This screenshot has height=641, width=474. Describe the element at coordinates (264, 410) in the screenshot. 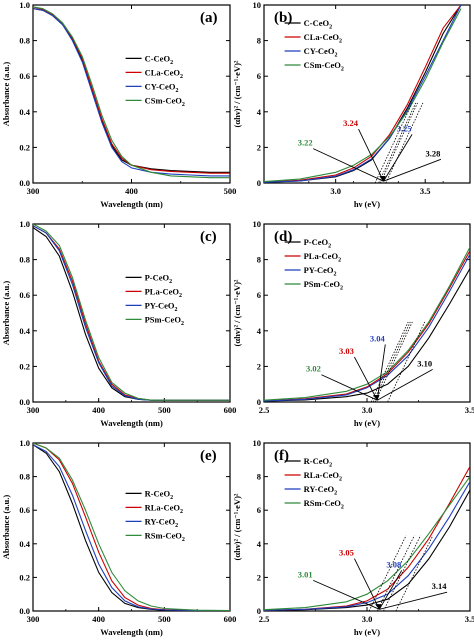

I see `x-tick-label: 2.5` at that location.